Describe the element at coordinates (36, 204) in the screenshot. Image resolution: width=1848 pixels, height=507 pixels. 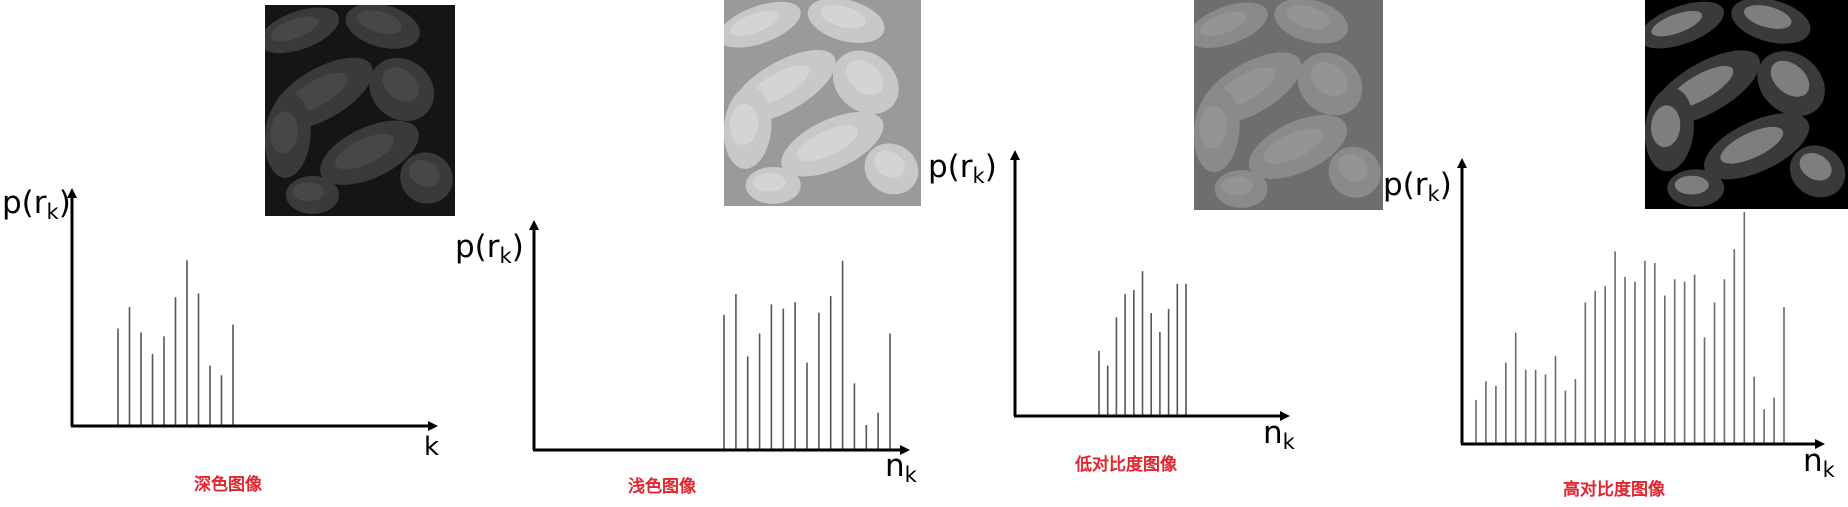
I see `y-axis-label-dark: p(rk)` at that location.